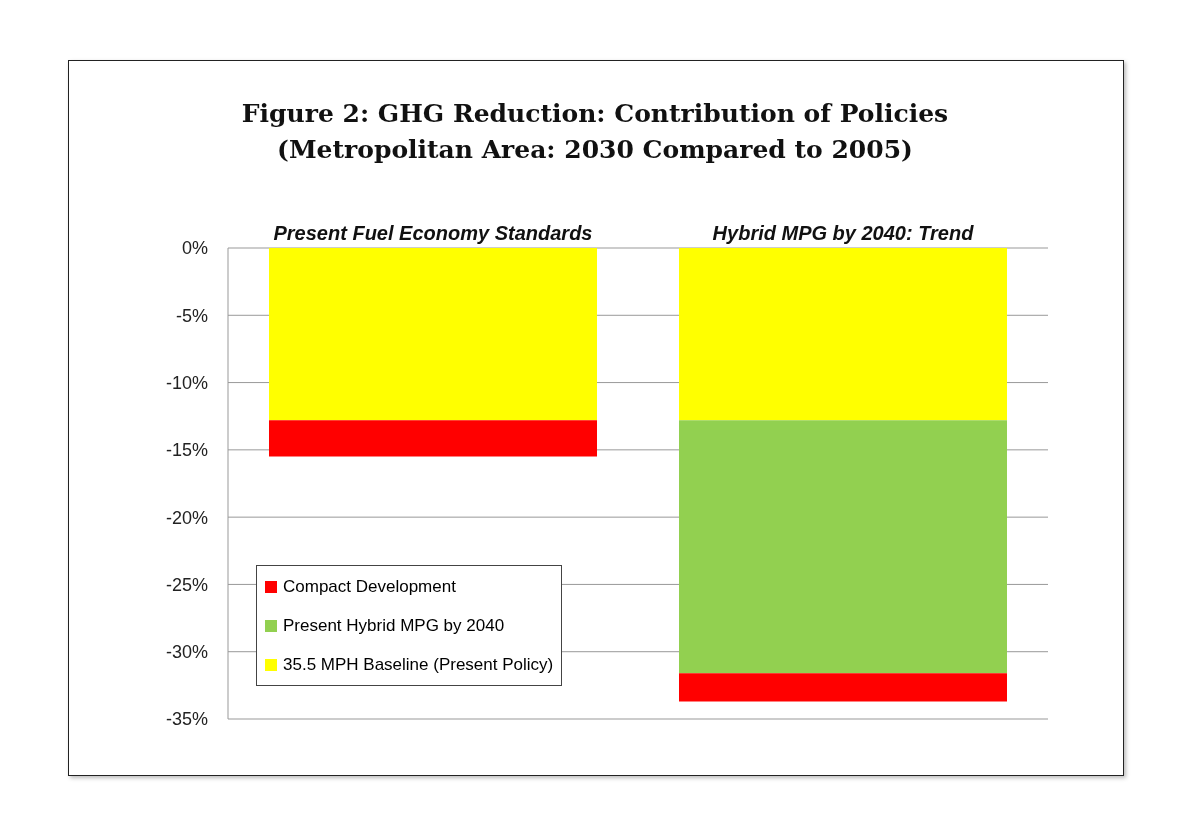 This screenshot has width=1198, height=820. What do you see at coordinates (186, 652) in the screenshot?
I see `y-tick-label: -30%` at bounding box center [186, 652].